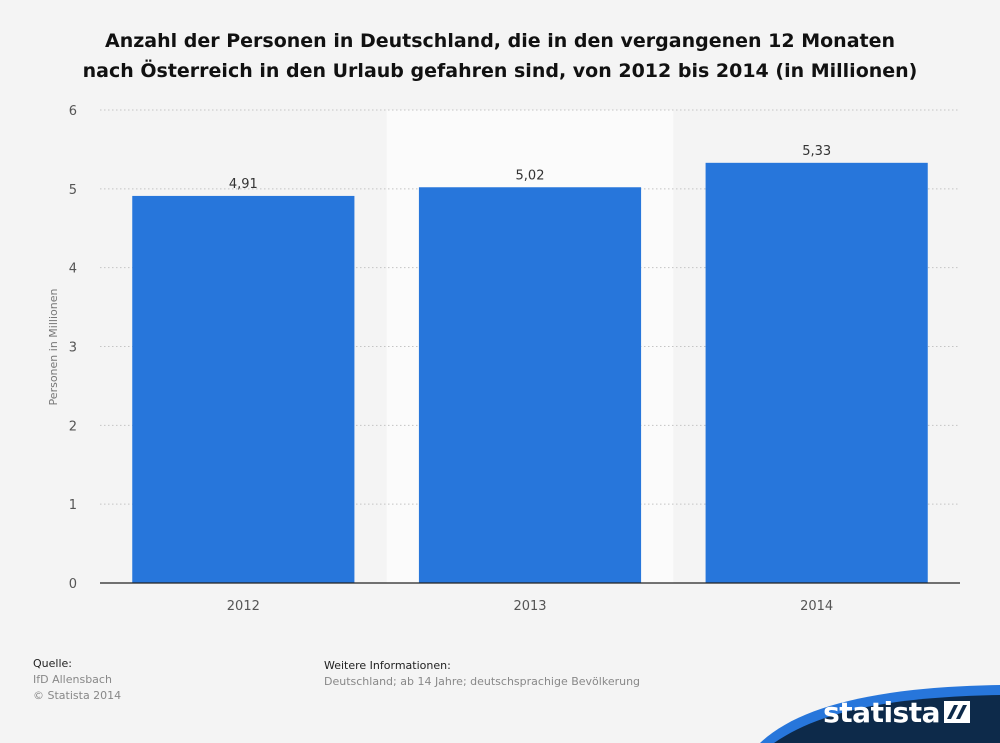 The image size is (1000, 743). I want to click on data-label: 5,02, so click(530, 175).